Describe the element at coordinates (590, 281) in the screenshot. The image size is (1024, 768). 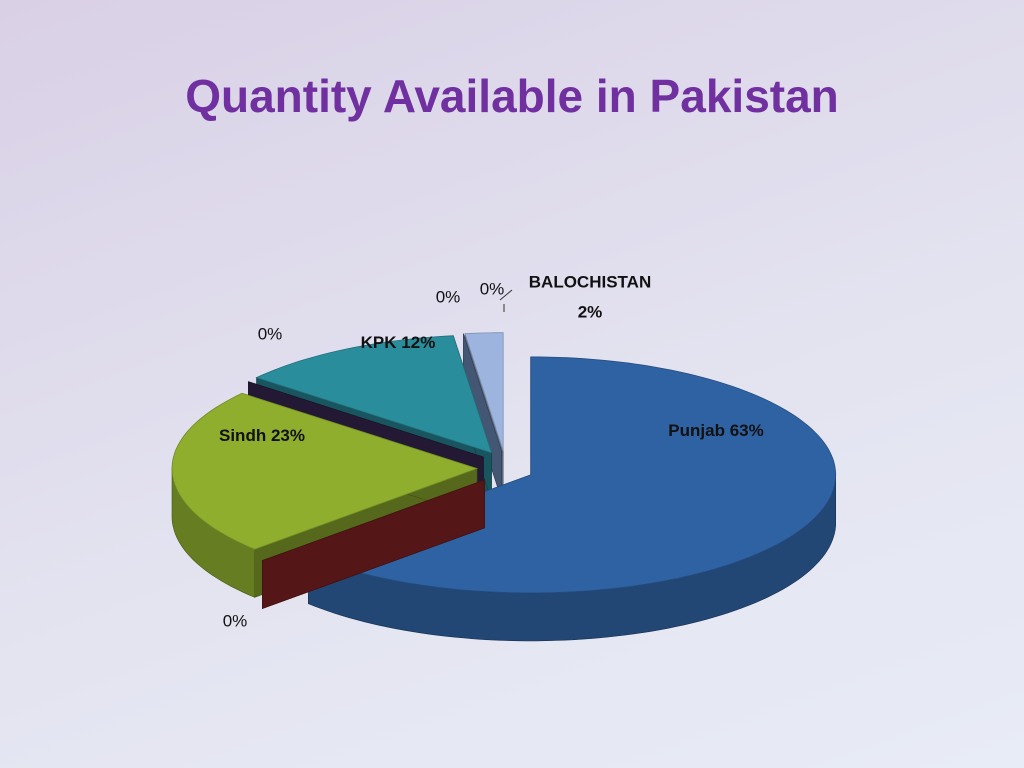
I see `category-label: BALOCHISTAN` at that location.